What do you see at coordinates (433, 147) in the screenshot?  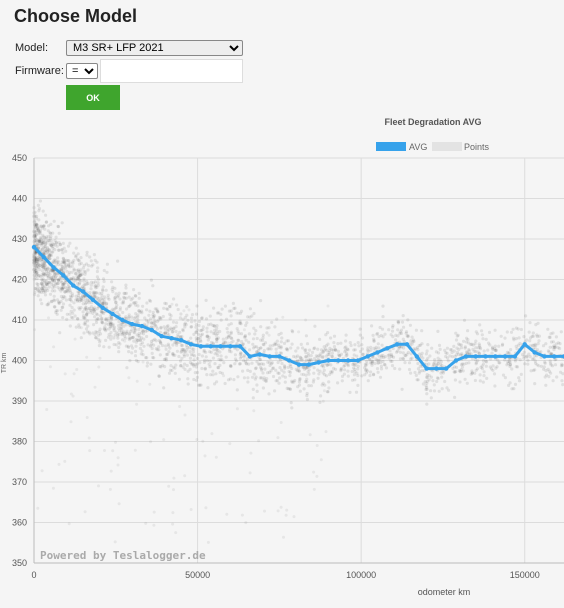 I see `chart-legend: AVG Points` at bounding box center [433, 147].